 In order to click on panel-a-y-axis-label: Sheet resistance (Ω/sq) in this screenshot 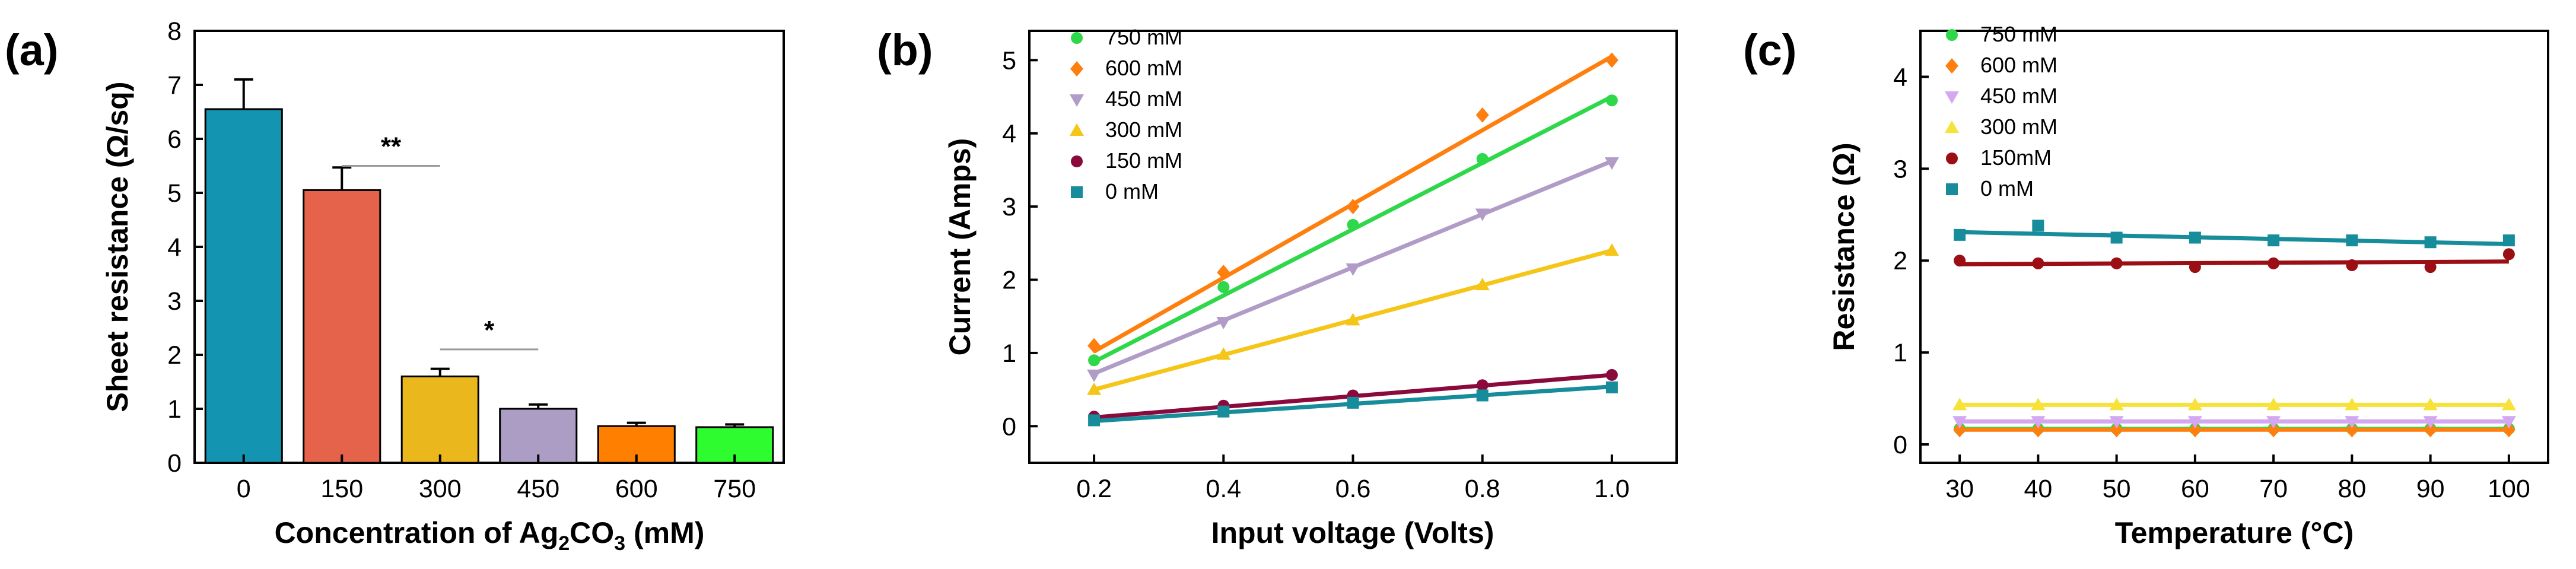, I will do `click(117, 247)`.